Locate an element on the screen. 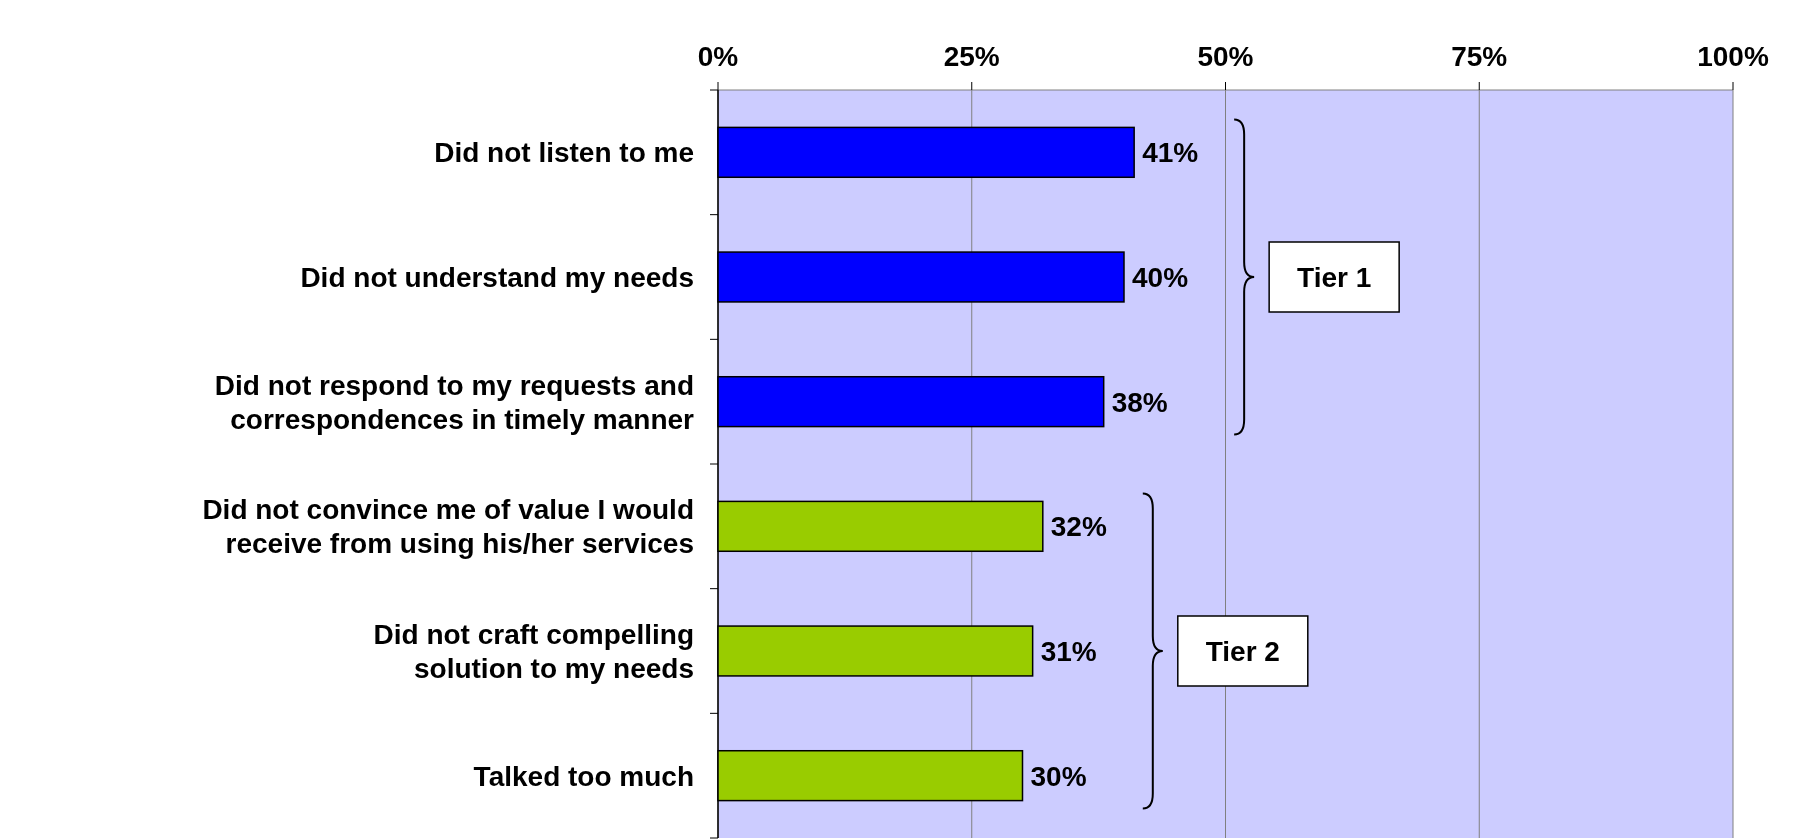 The height and width of the screenshot is (840, 1794). annotation: Tier 1 is located at coordinates (1334, 277).